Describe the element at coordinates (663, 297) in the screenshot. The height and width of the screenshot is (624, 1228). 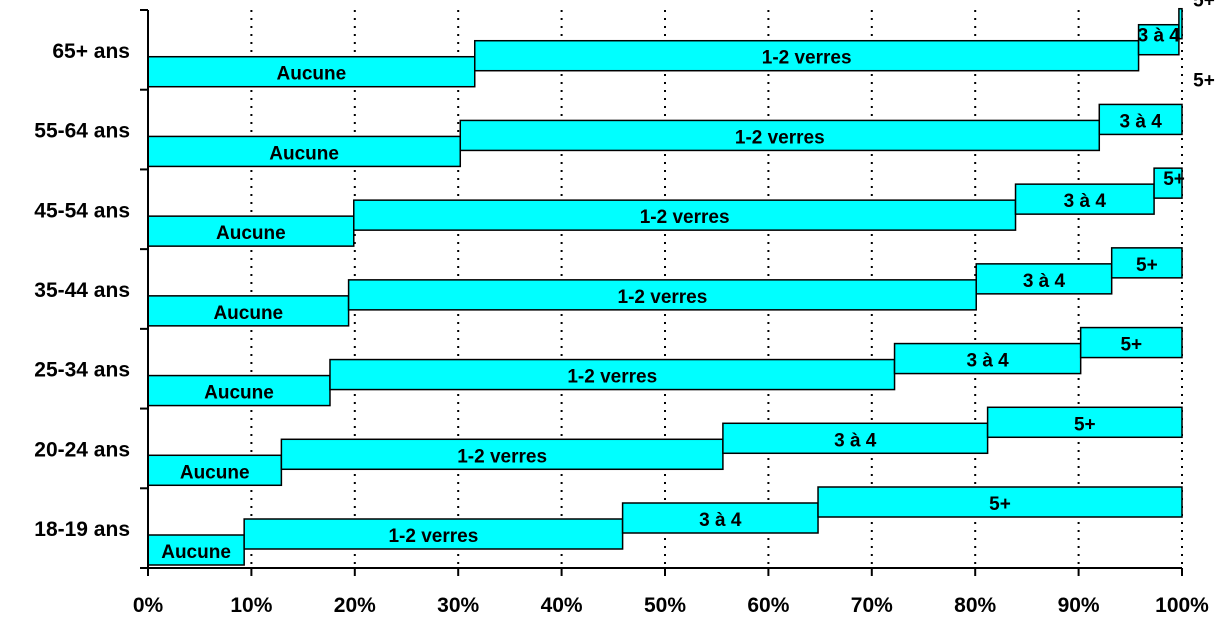
I see `segment-label-35-44-ans-1-2-verres: 1-2 verres` at that location.